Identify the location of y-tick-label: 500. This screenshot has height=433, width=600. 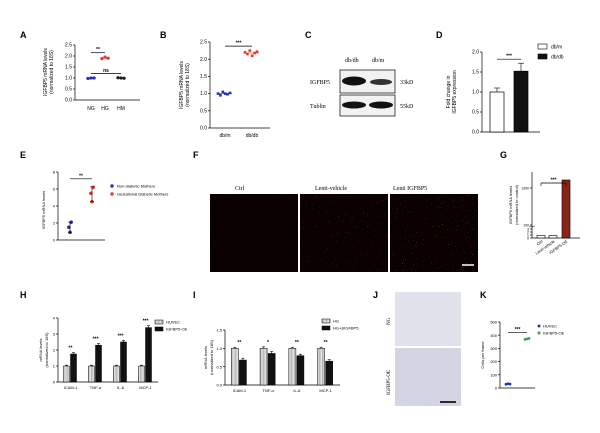
(493, 322).